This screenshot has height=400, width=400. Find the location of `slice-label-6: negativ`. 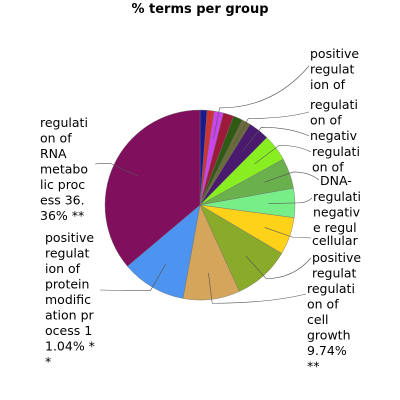

slice-label-6: negativ is located at coordinates (334, 135).